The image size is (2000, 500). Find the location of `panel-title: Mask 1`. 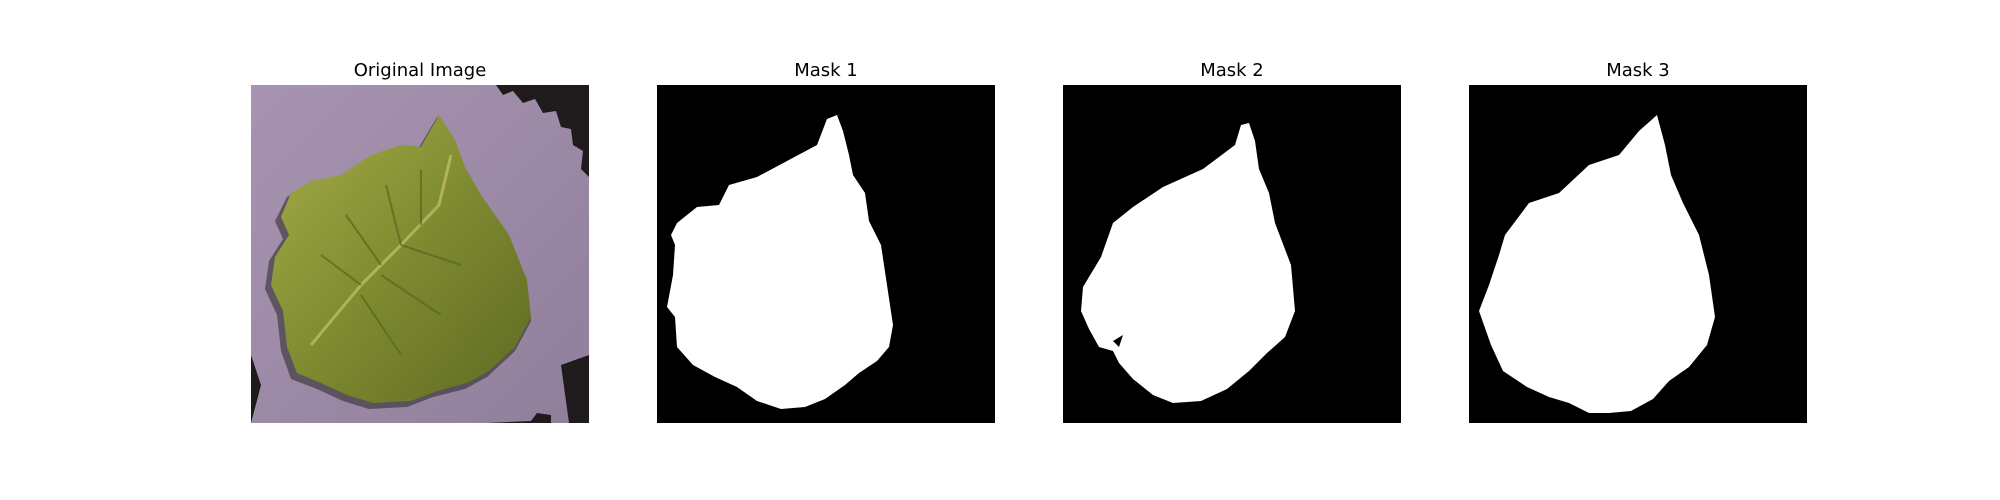

panel-title: Mask 1 is located at coordinates (826, 71).